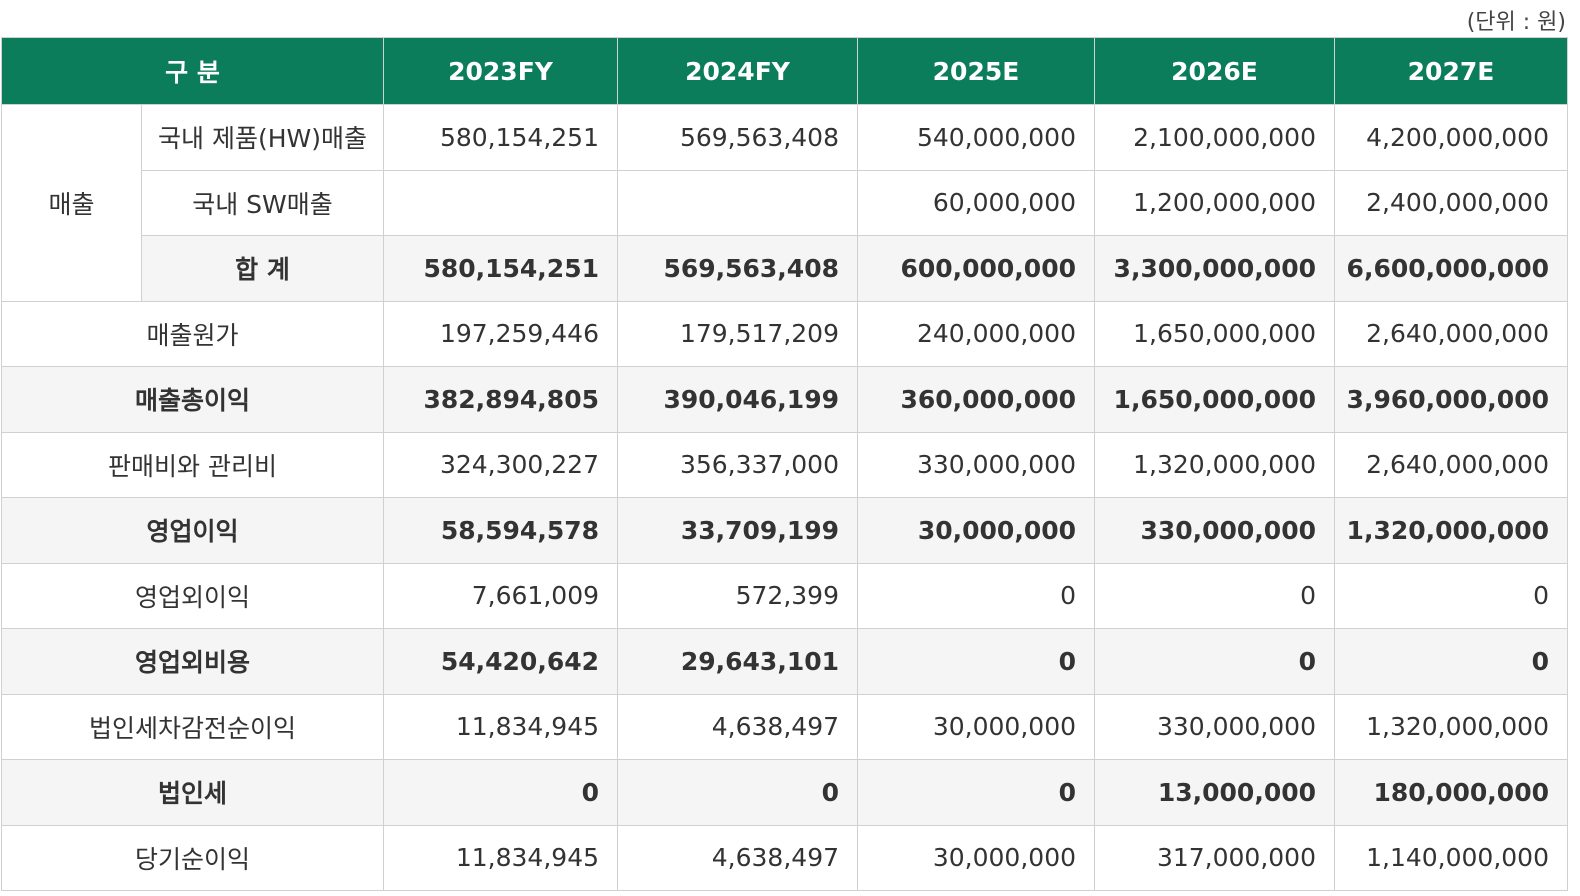 The width and height of the screenshot is (1580, 896). I want to click on value-cell: 179,517,209, so click(737, 333).